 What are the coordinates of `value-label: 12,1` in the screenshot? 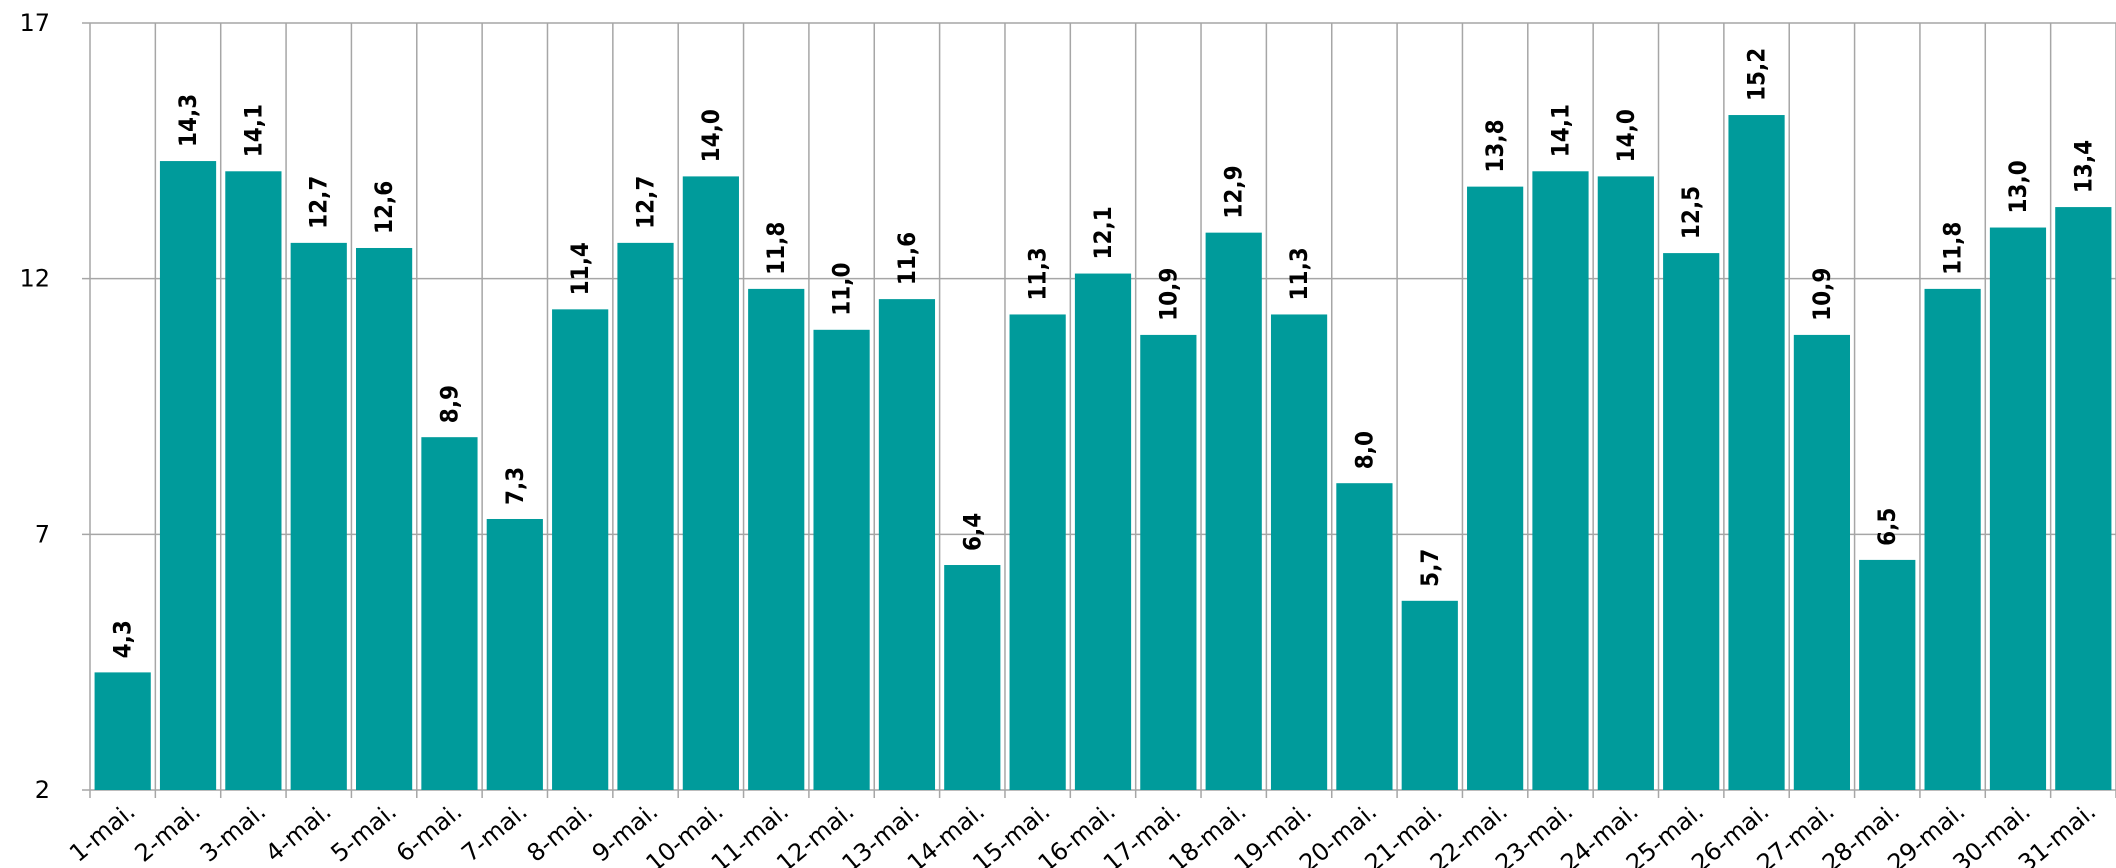 It's located at (1103, 232).